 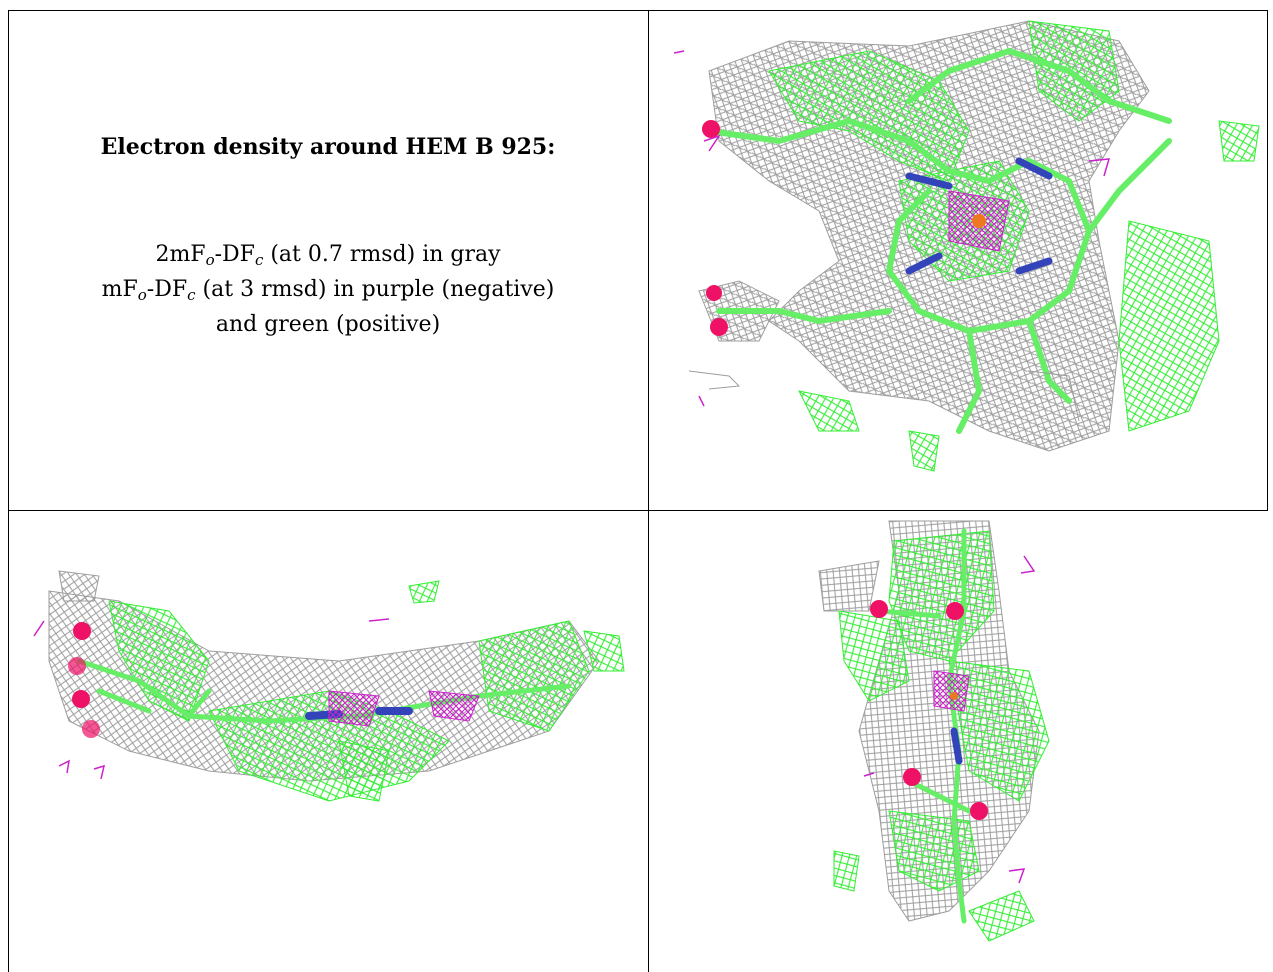 I want to click on caption-line-green: and green (positive), so click(x=328, y=324).